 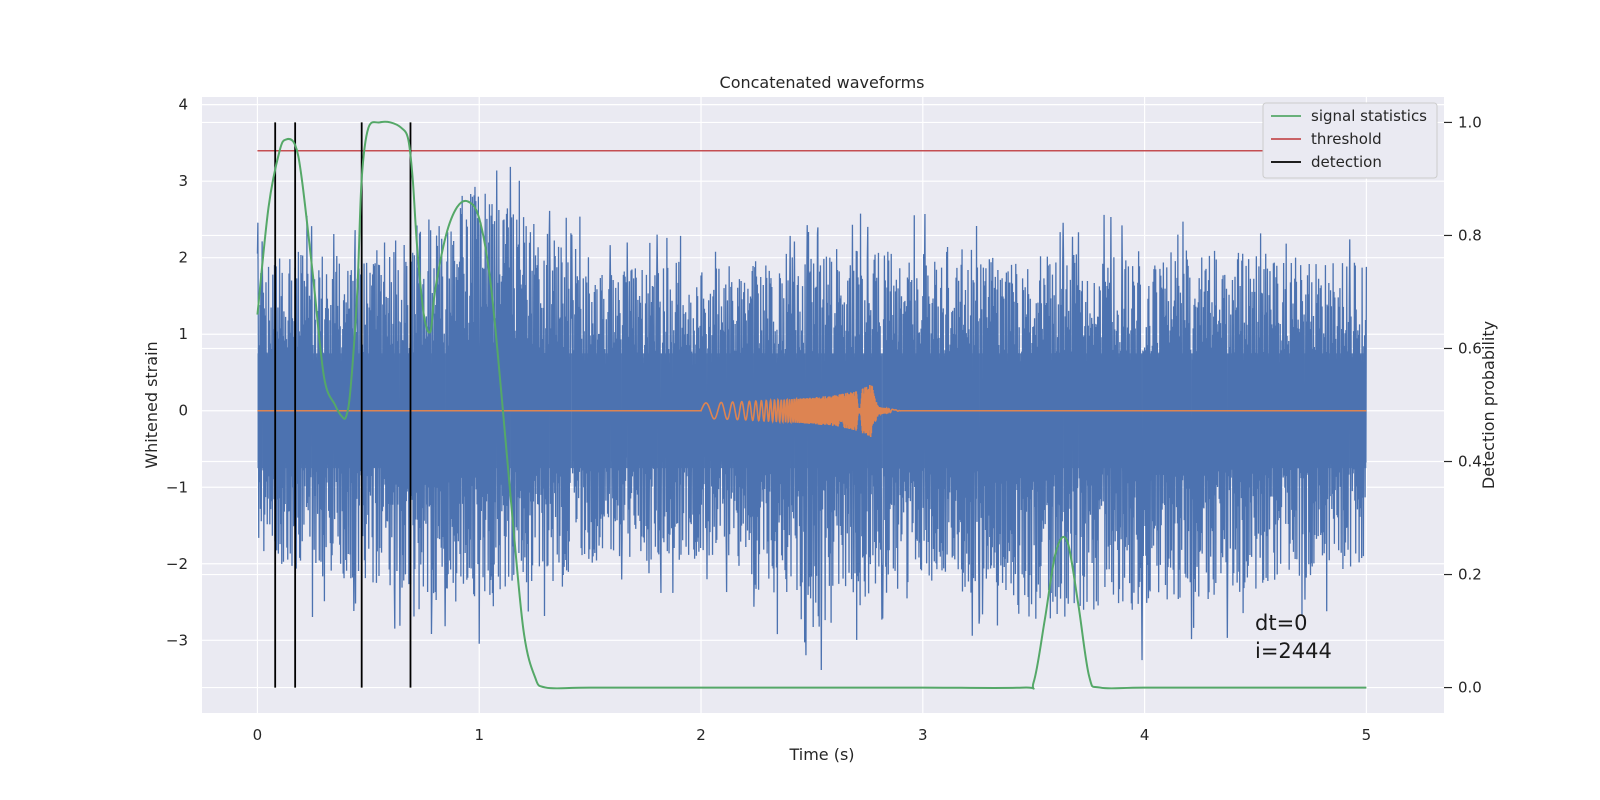 What do you see at coordinates (183, 411) in the screenshot?
I see `y-left-tick-label: 0` at bounding box center [183, 411].